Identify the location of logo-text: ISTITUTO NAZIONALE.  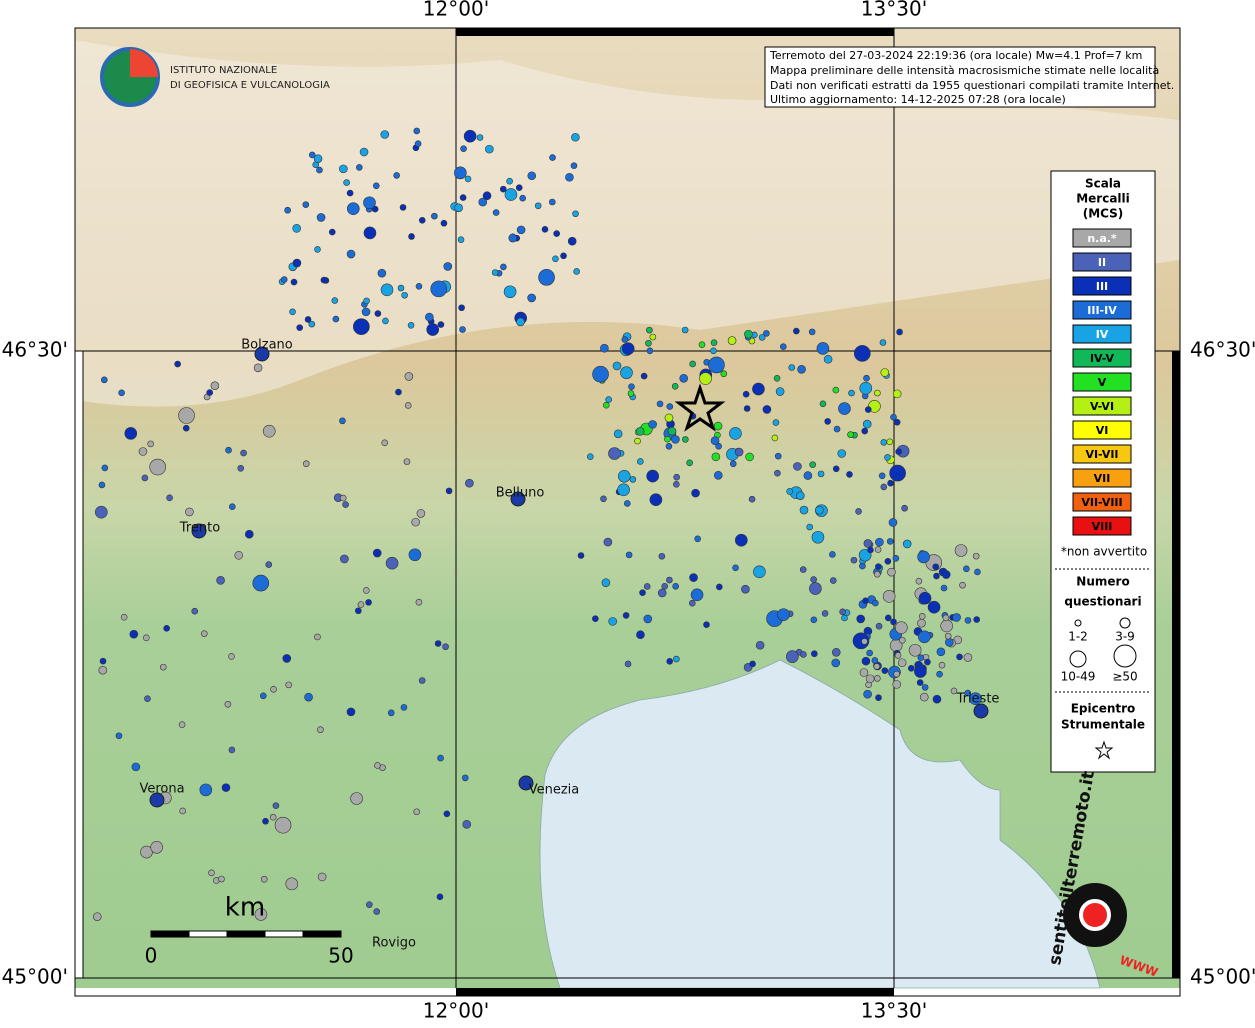
(223, 70).